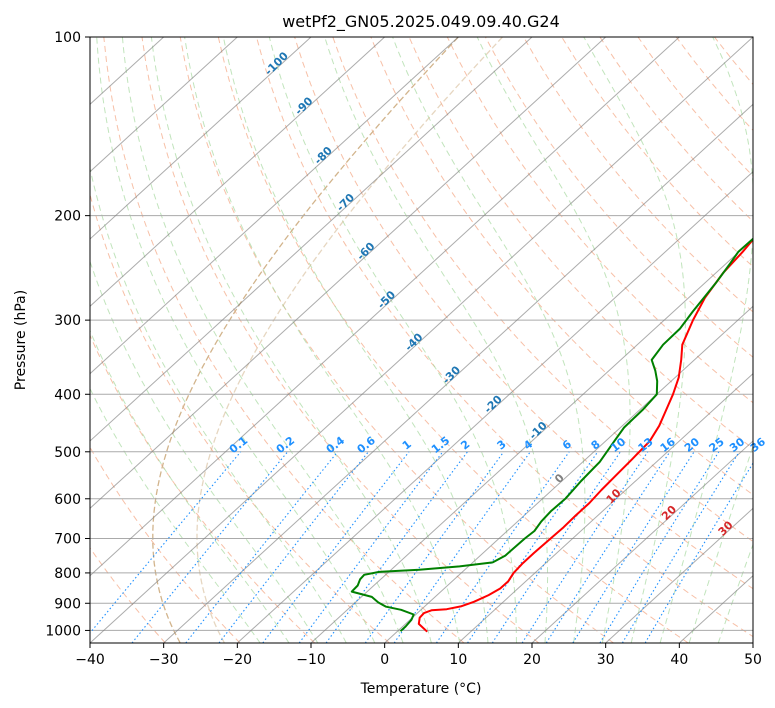 This screenshot has width=775, height=708. I want to click on y-tick-label: 600, so click(67, 500).